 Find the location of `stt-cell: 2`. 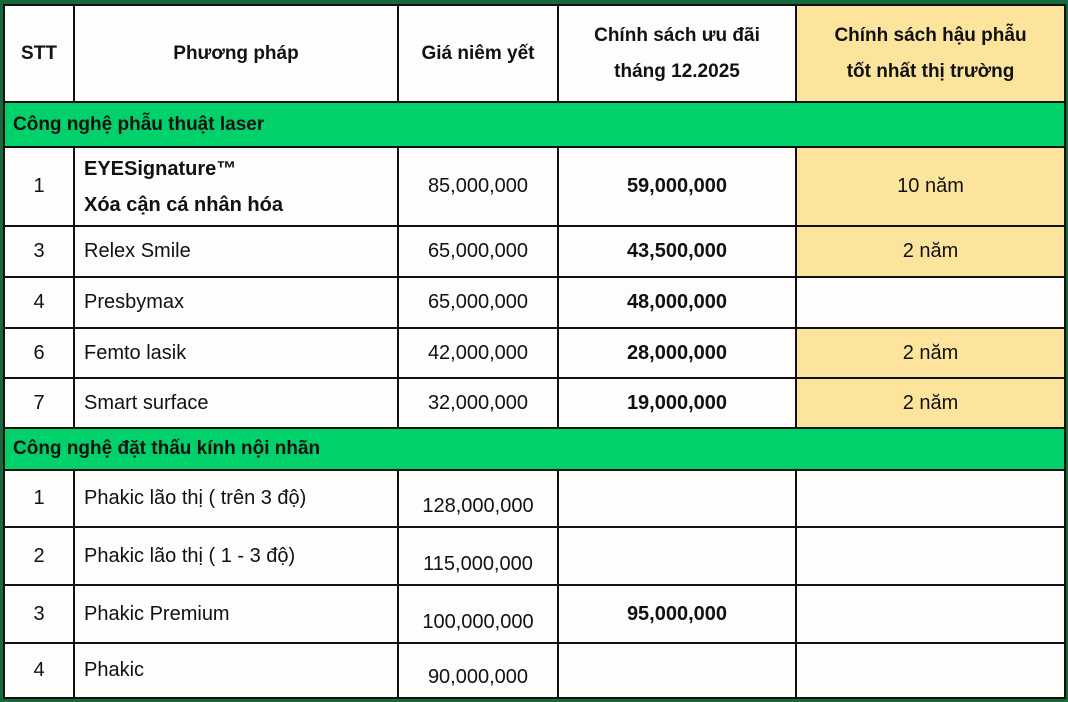

stt-cell: 2 is located at coordinates (39, 556).